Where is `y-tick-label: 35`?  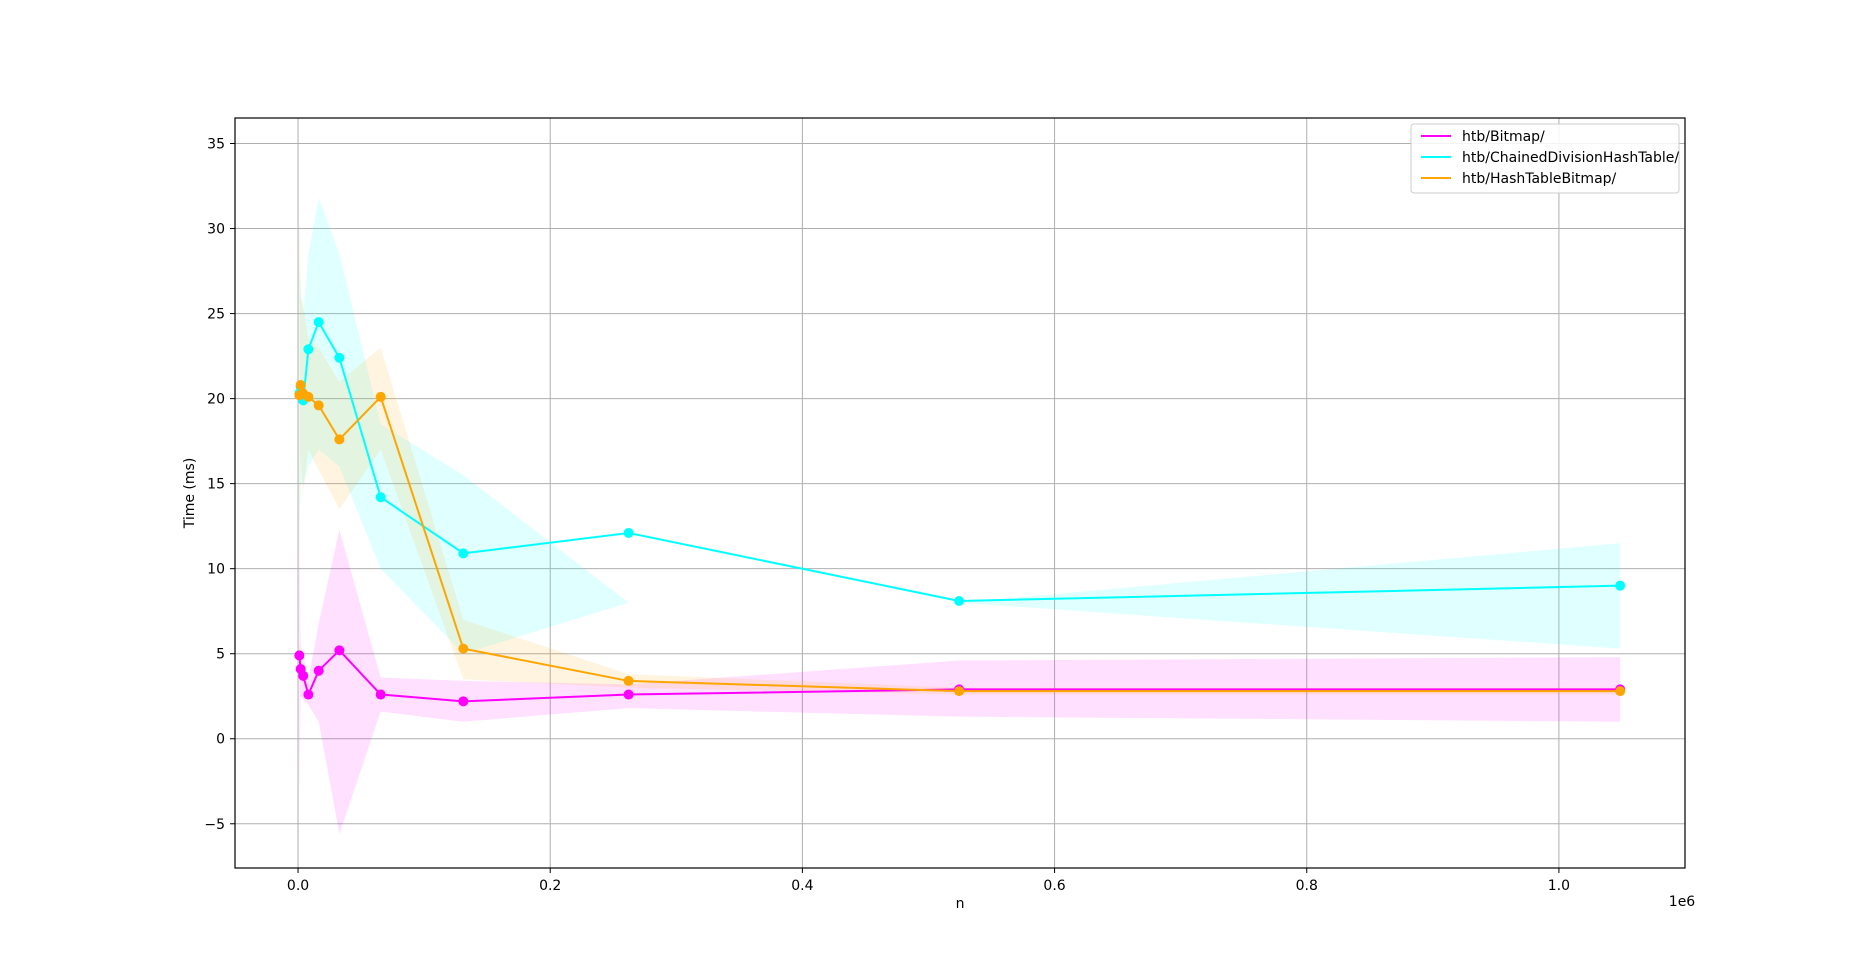 y-tick-label: 35 is located at coordinates (216, 145).